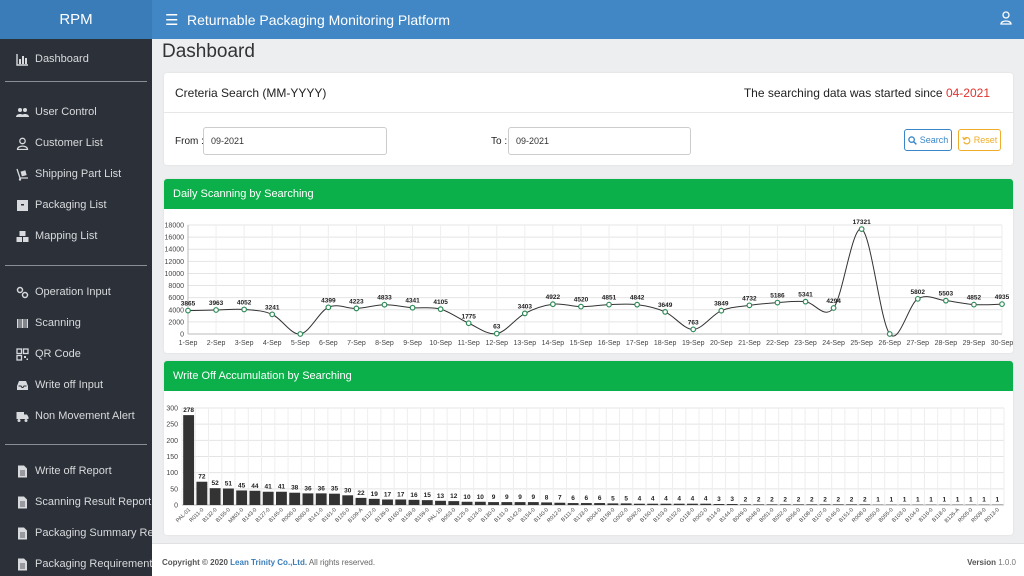 The image size is (1024, 576). Describe the element at coordinates (76, 19) in the screenshot. I see `app-brand: RPM` at that location.